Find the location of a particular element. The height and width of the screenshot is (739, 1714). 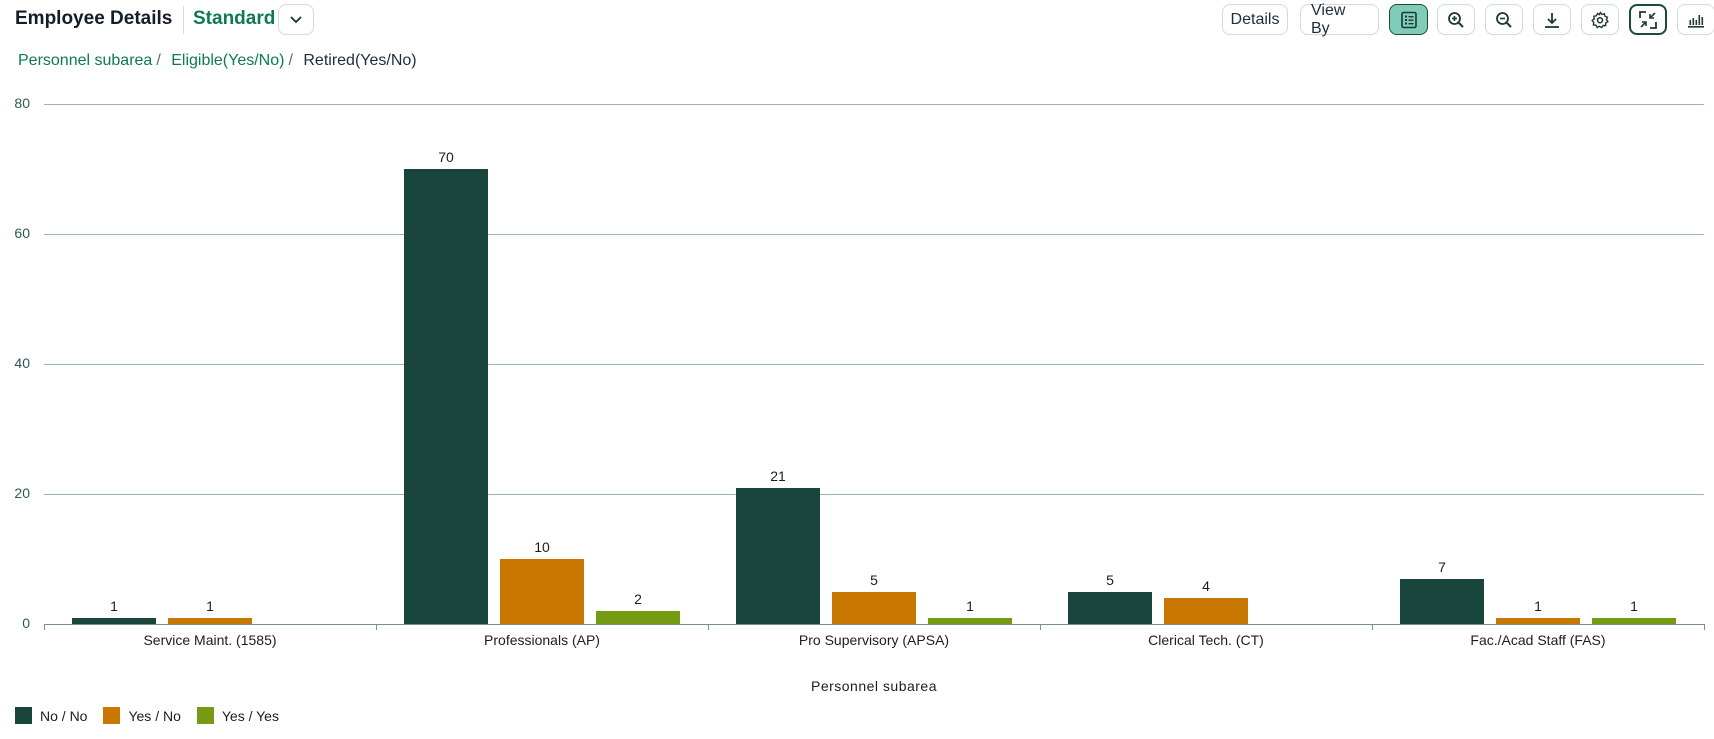

exit-fullscreen-icon is located at coordinates (1648, 19).